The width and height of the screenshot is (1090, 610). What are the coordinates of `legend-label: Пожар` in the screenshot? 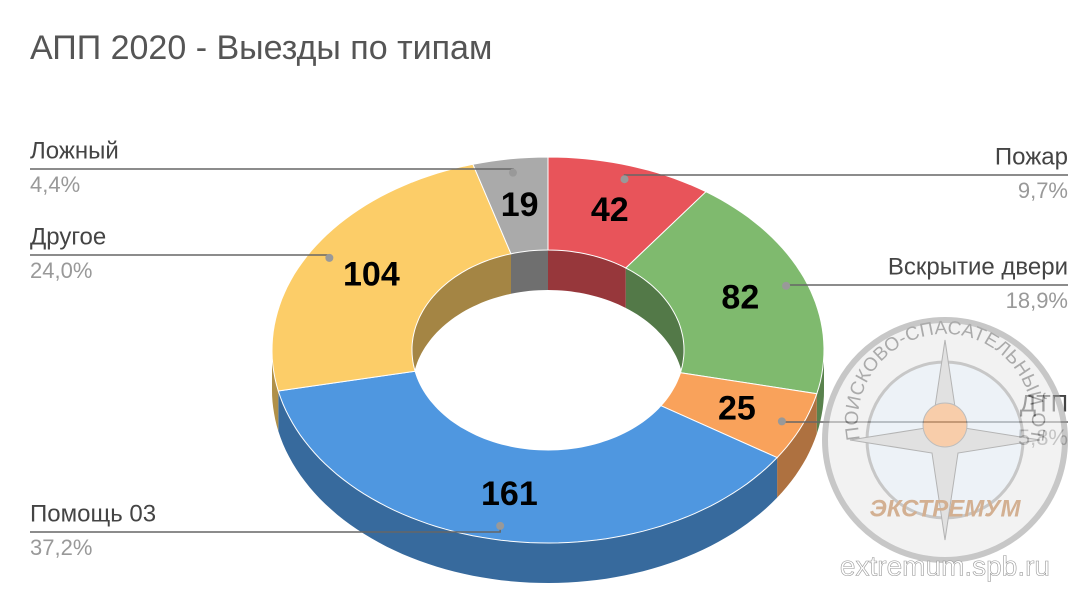 It's located at (1031, 156).